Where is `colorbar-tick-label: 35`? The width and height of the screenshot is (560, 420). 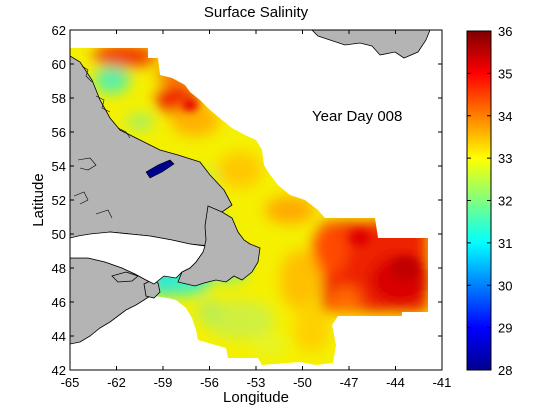
colorbar-tick-label: 35 is located at coordinates (505, 73).